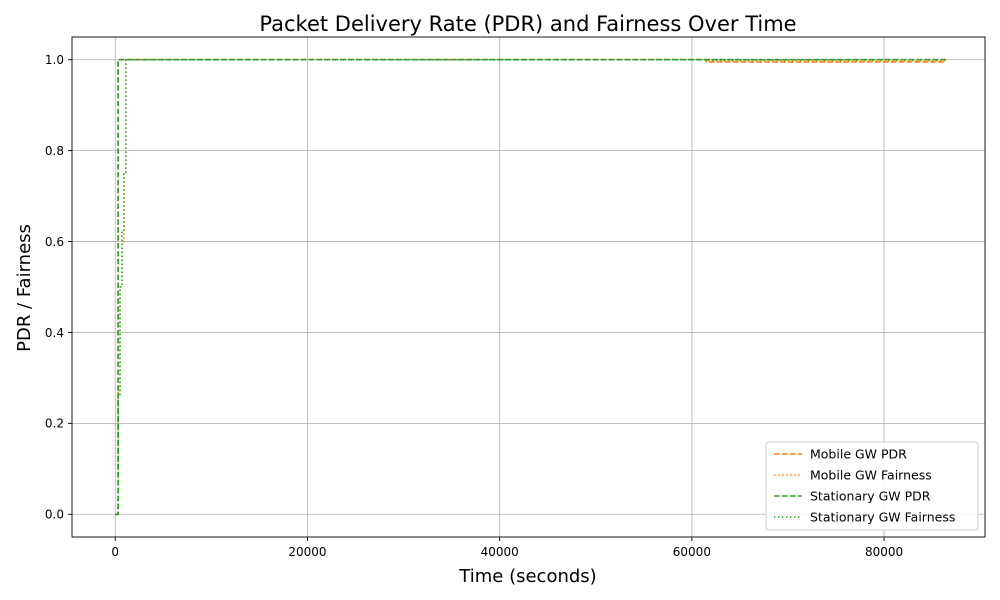 This screenshot has width=1000, height=600. Describe the element at coordinates (54, 515) in the screenshot. I see `y-tick-label: 0.0` at that location.